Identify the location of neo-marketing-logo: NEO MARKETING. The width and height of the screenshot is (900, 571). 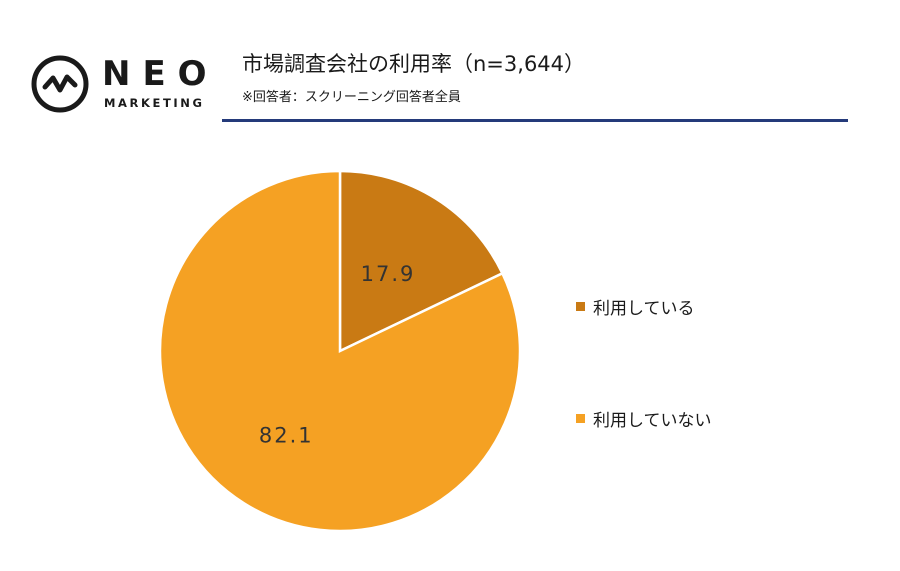
(123, 87).